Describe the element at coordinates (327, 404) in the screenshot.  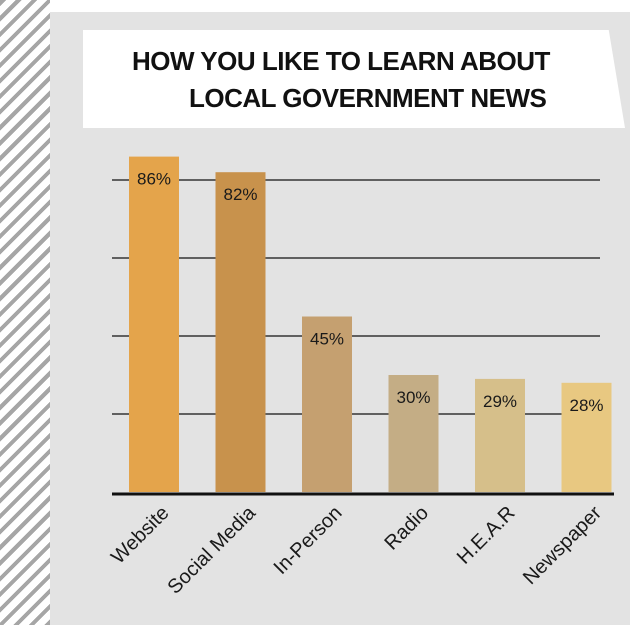
I see `bar-in-person` at that location.